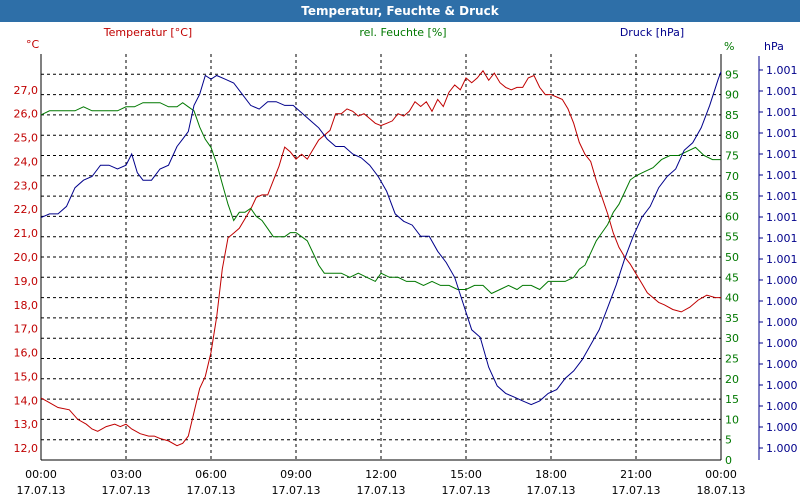 This screenshot has width=800, height=500. What do you see at coordinates (26, 138) in the screenshot?
I see `temperature-tick: 25,0` at bounding box center [26, 138].